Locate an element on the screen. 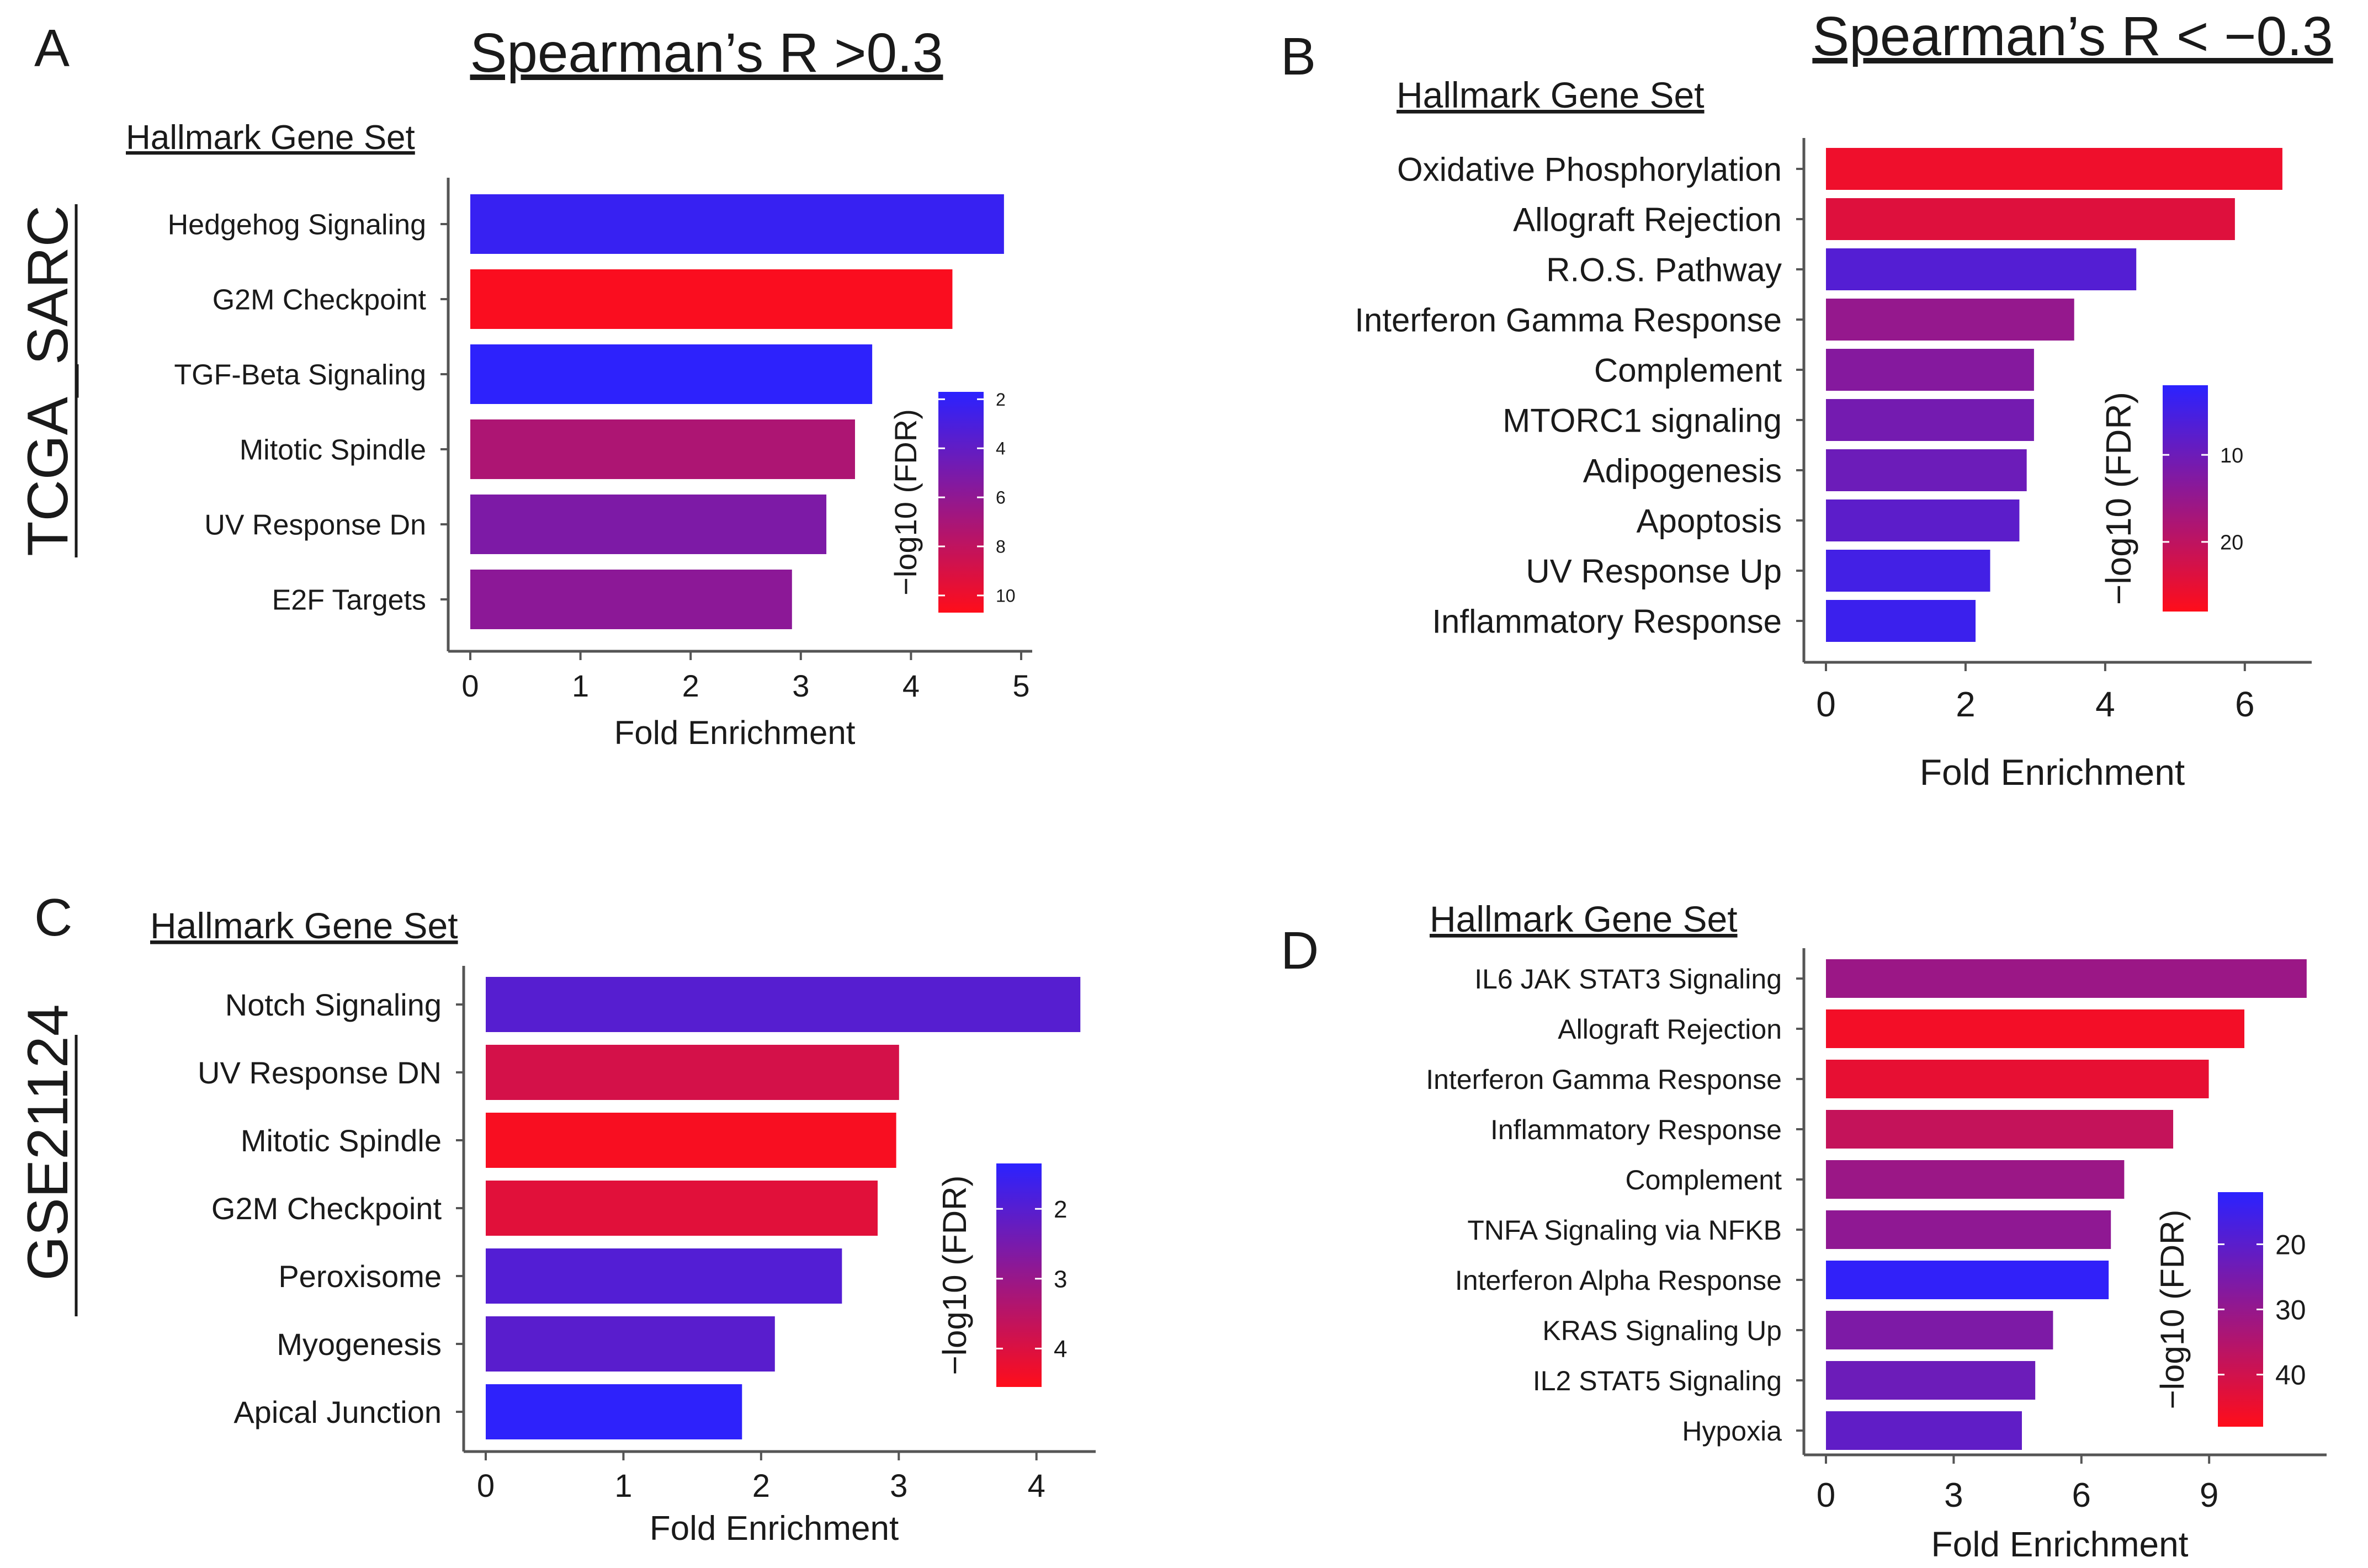 The image size is (2368, 1568). panel-letter-d: D is located at coordinates (1300, 950).